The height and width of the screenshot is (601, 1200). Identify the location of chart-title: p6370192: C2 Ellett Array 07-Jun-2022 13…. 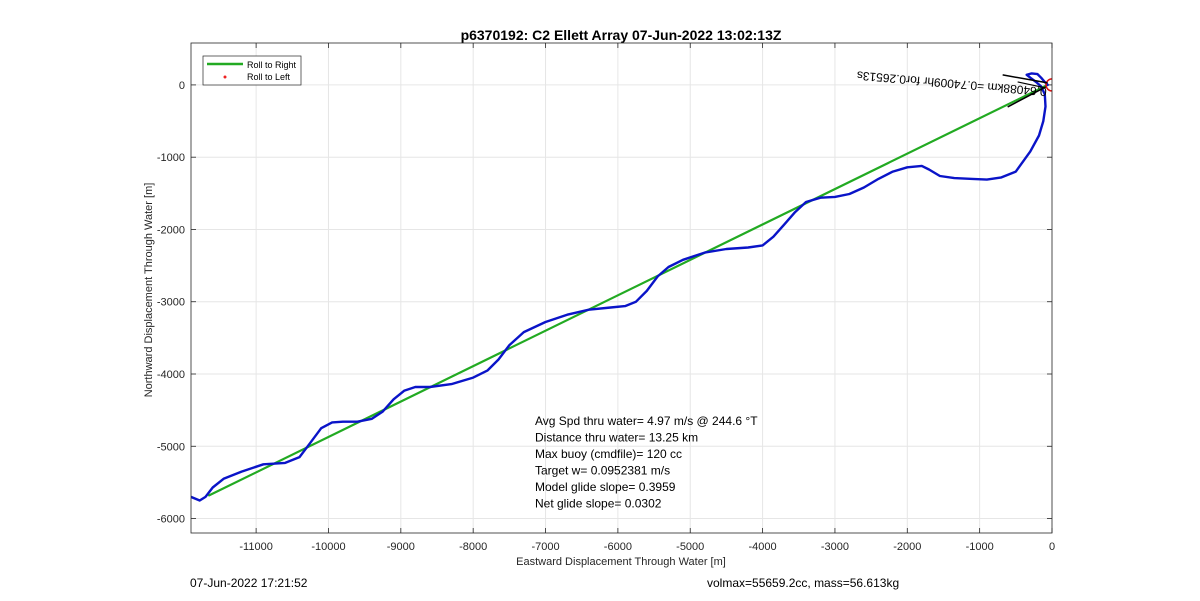
(621, 35).